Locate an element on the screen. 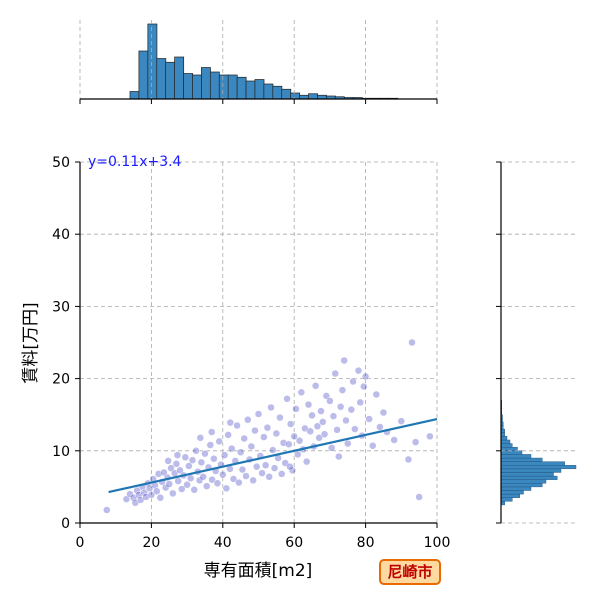 The image size is (600, 600). regression-line is located at coordinates (273, 455).